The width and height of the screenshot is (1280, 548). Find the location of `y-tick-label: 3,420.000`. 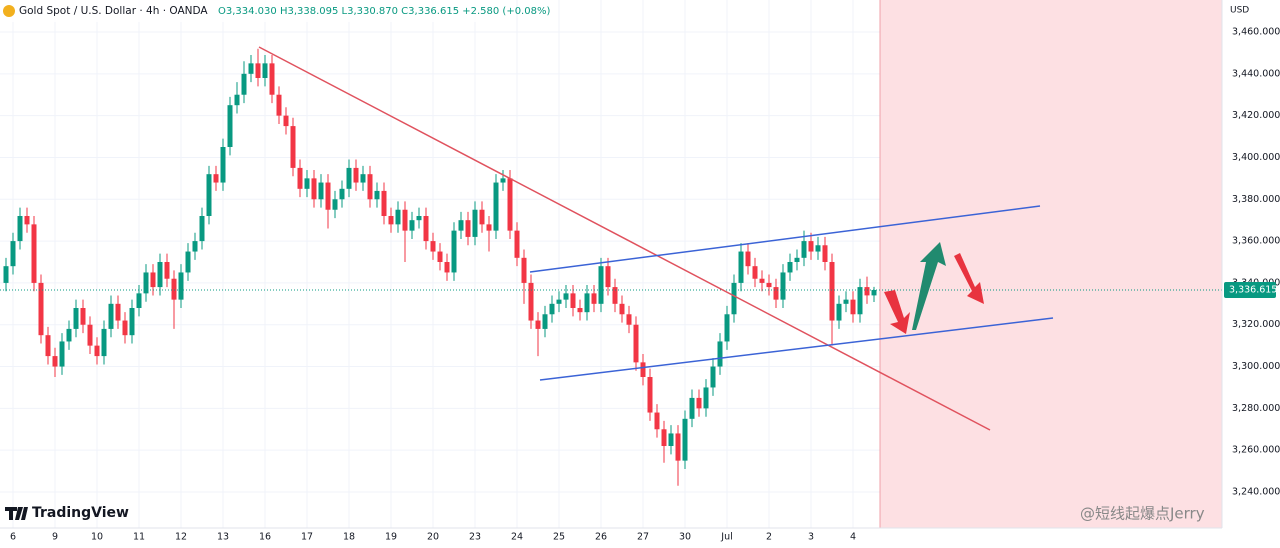

y-tick-label: 3,420.000 is located at coordinates (1256, 115).